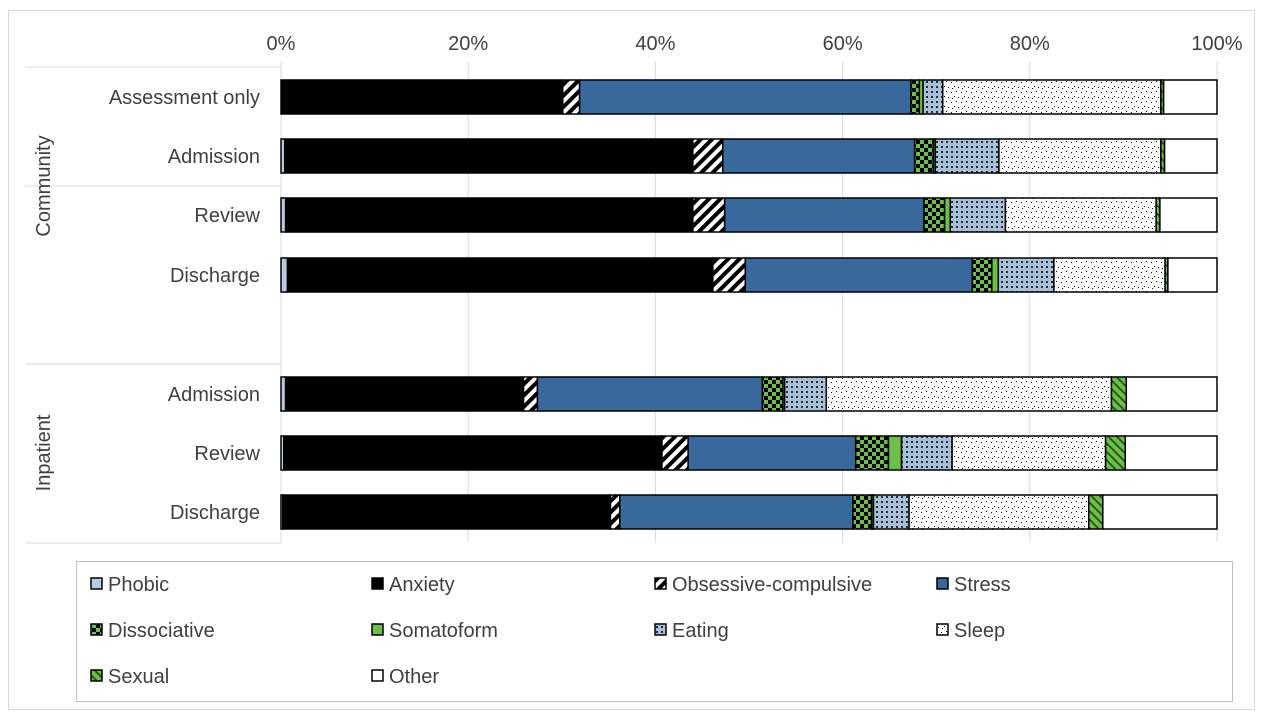 Image resolution: width=1263 pixels, height=716 pixels. What do you see at coordinates (414, 677) in the screenshot?
I see `legend-label: Other` at bounding box center [414, 677].